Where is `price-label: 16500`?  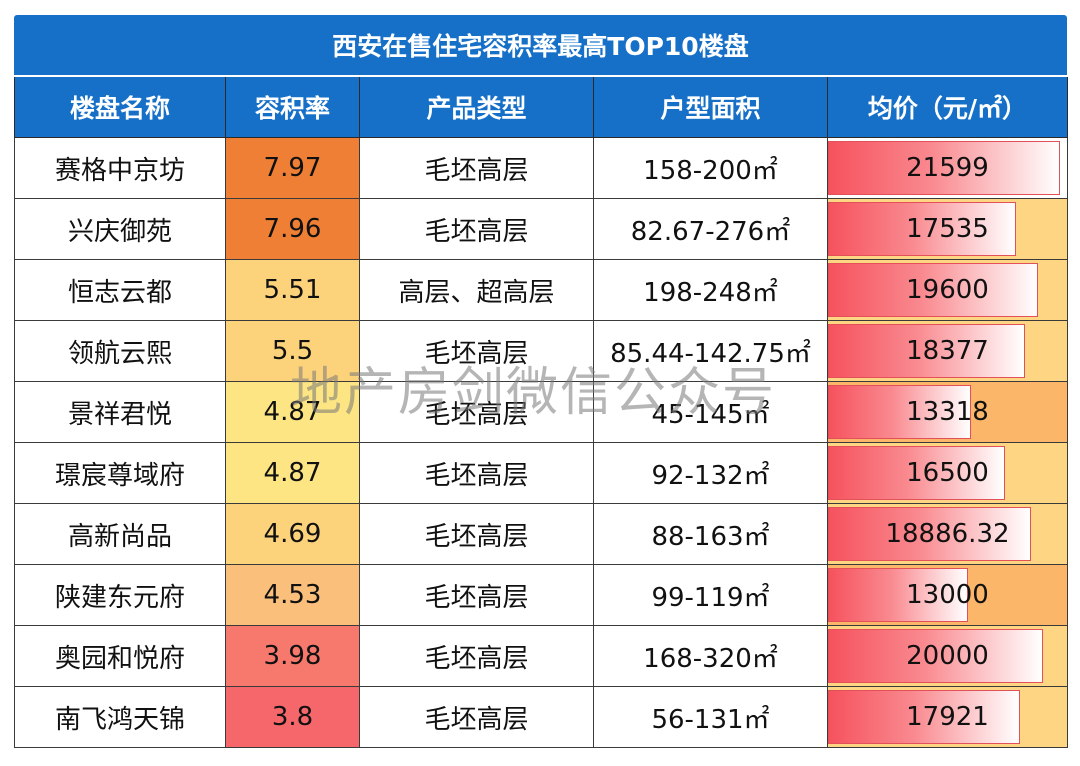
price-label: 16500 is located at coordinates (947, 473).